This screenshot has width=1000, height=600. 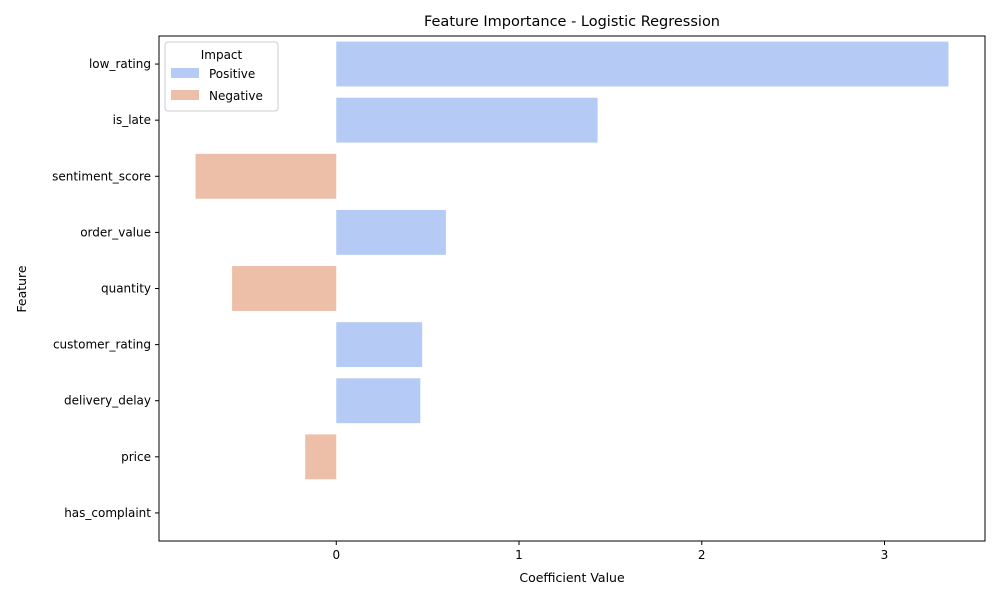 What do you see at coordinates (222, 55) in the screenshot?
I see `legend-title: Impact` at bounding box center [222, 55].